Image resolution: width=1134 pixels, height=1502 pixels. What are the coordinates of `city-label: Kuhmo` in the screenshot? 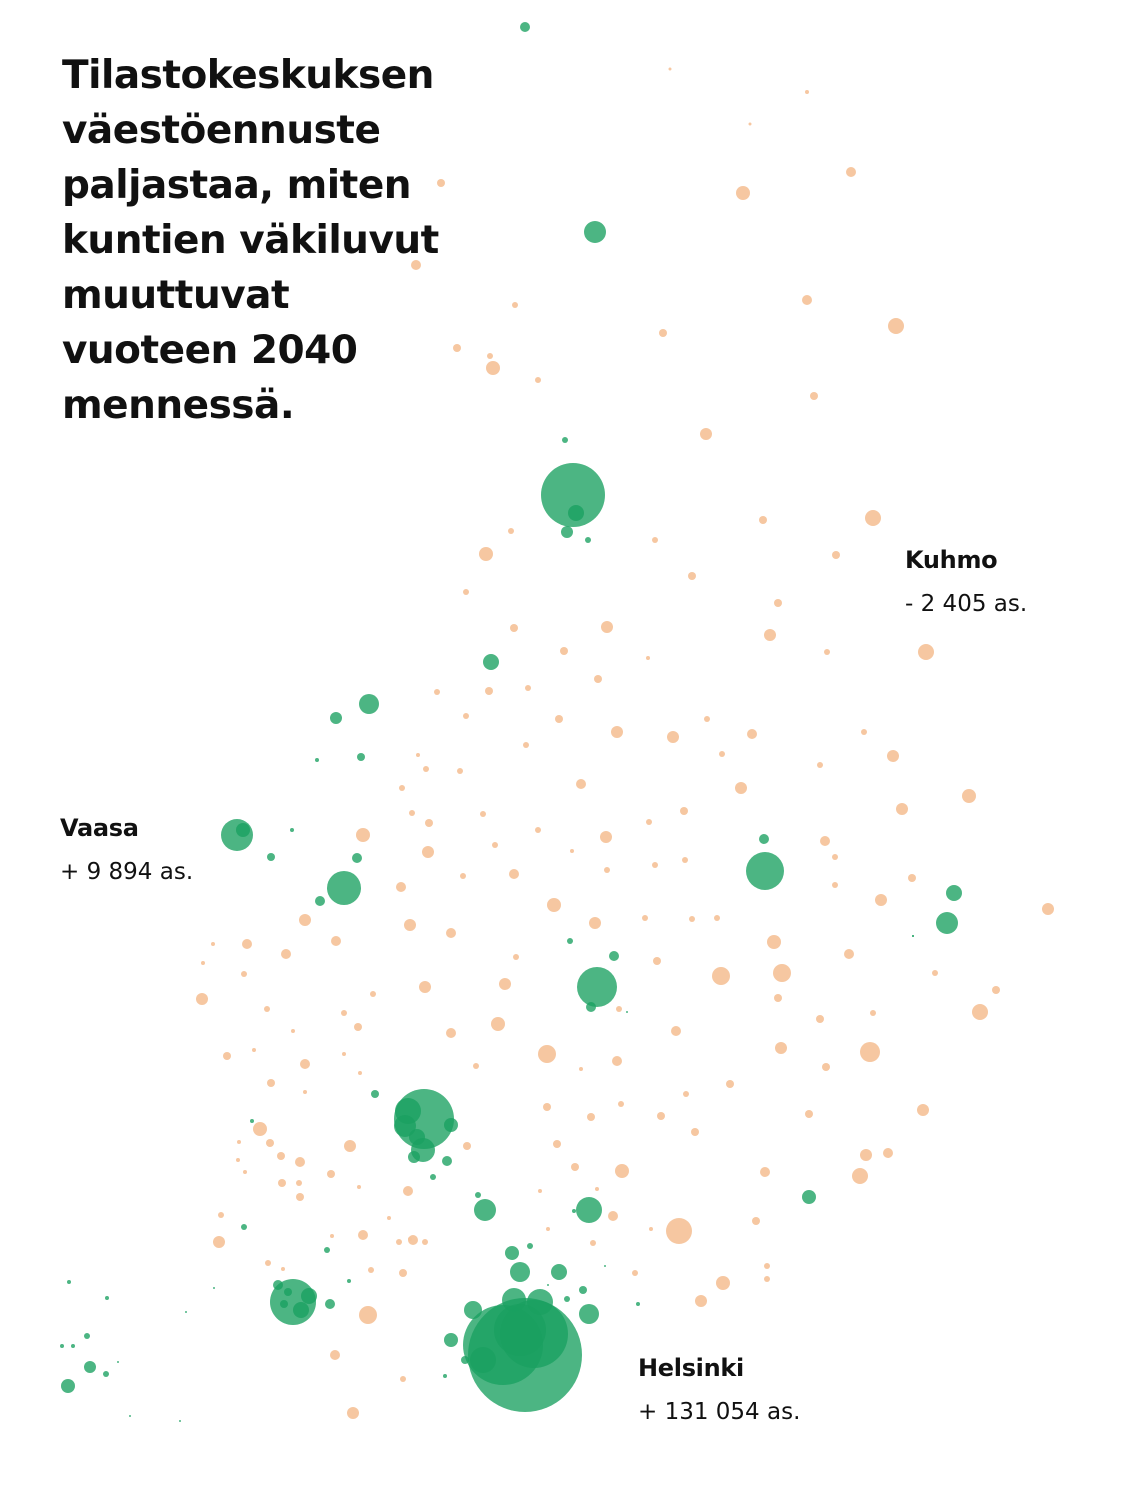 It's located at (951, 560).